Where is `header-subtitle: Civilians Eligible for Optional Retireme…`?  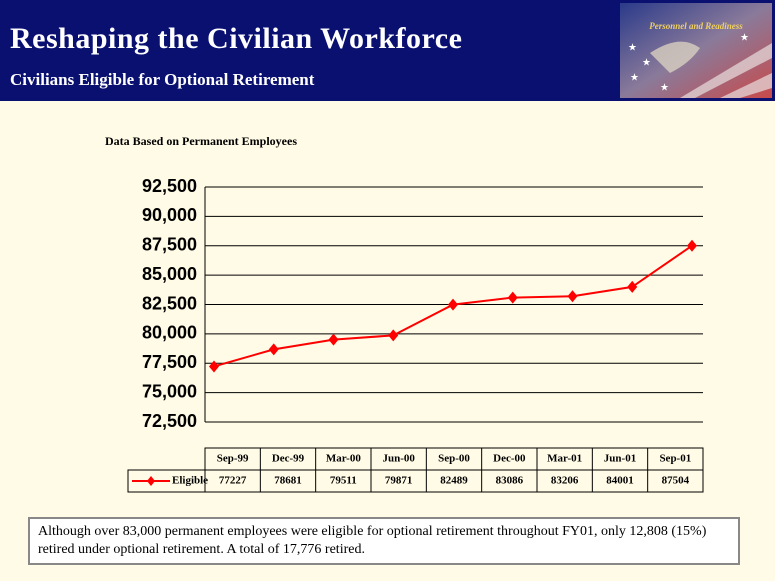 header-subtitle: Civilians Eligible for Optional Retireme… is located at coordinates (162, 79).